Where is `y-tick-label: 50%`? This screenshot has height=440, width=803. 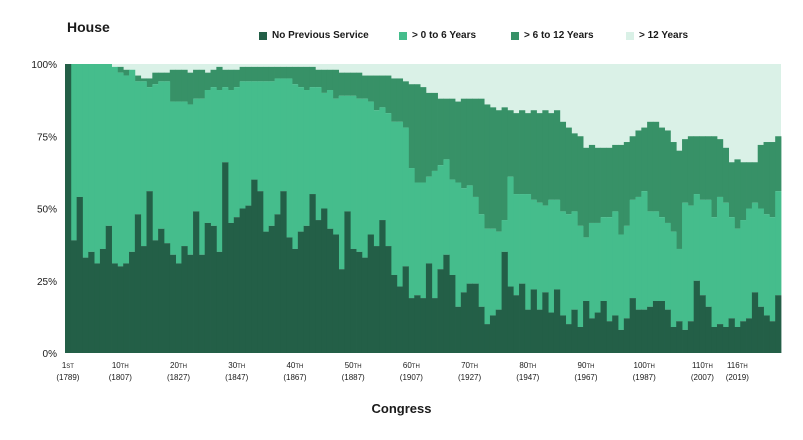
y-tick-label: 50% is located at coordinates (47, 210).